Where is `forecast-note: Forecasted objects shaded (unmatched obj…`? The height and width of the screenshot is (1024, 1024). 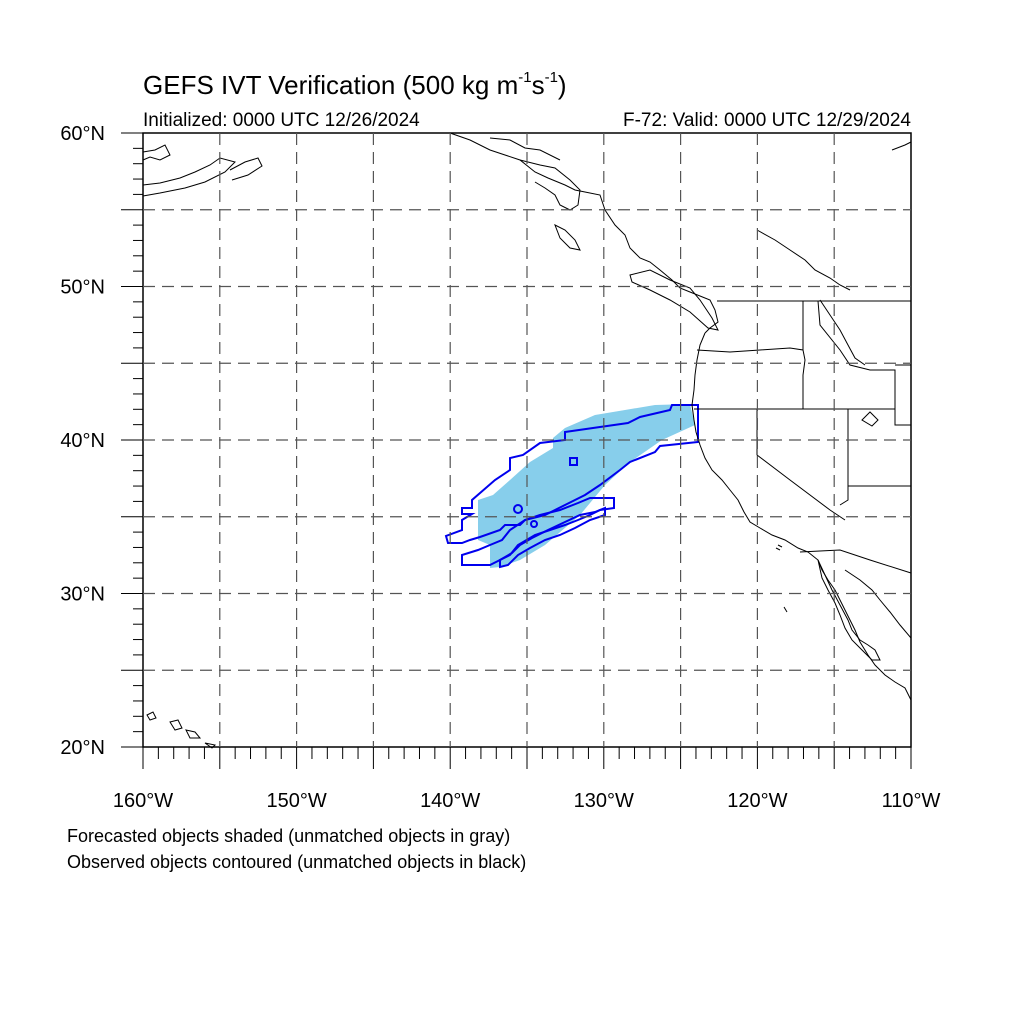
forecast-note: Forecasted objects shaded (unmatched obj… is located at coordinates (289, 836).